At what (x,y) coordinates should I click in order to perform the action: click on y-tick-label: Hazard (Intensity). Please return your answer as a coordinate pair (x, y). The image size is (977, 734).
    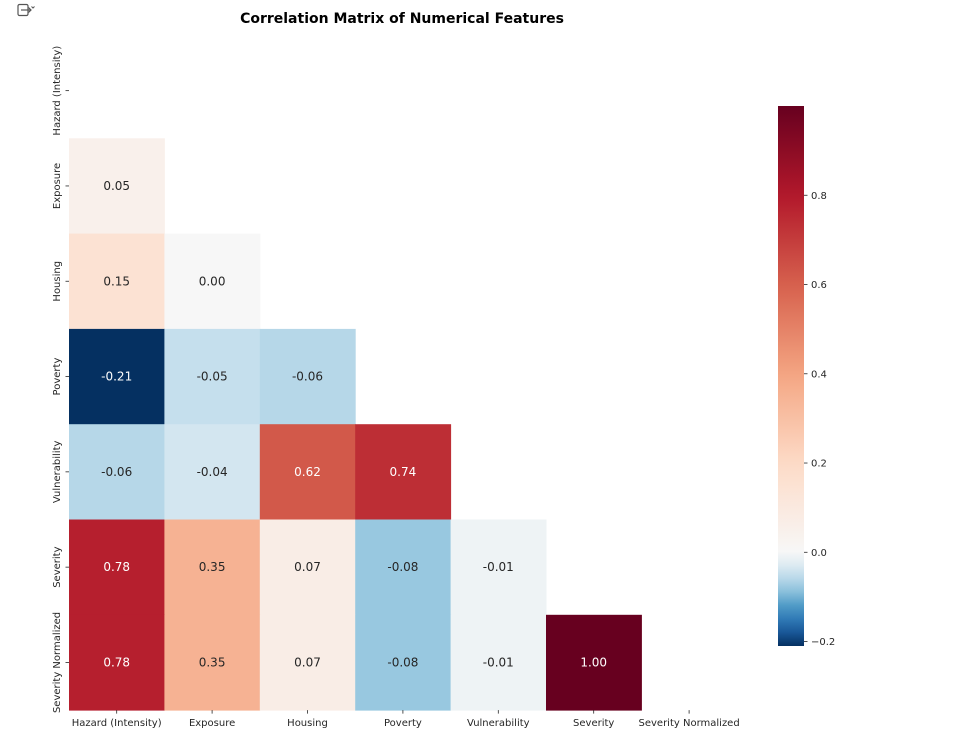
    Looking at the image, I should click on (57, 91).